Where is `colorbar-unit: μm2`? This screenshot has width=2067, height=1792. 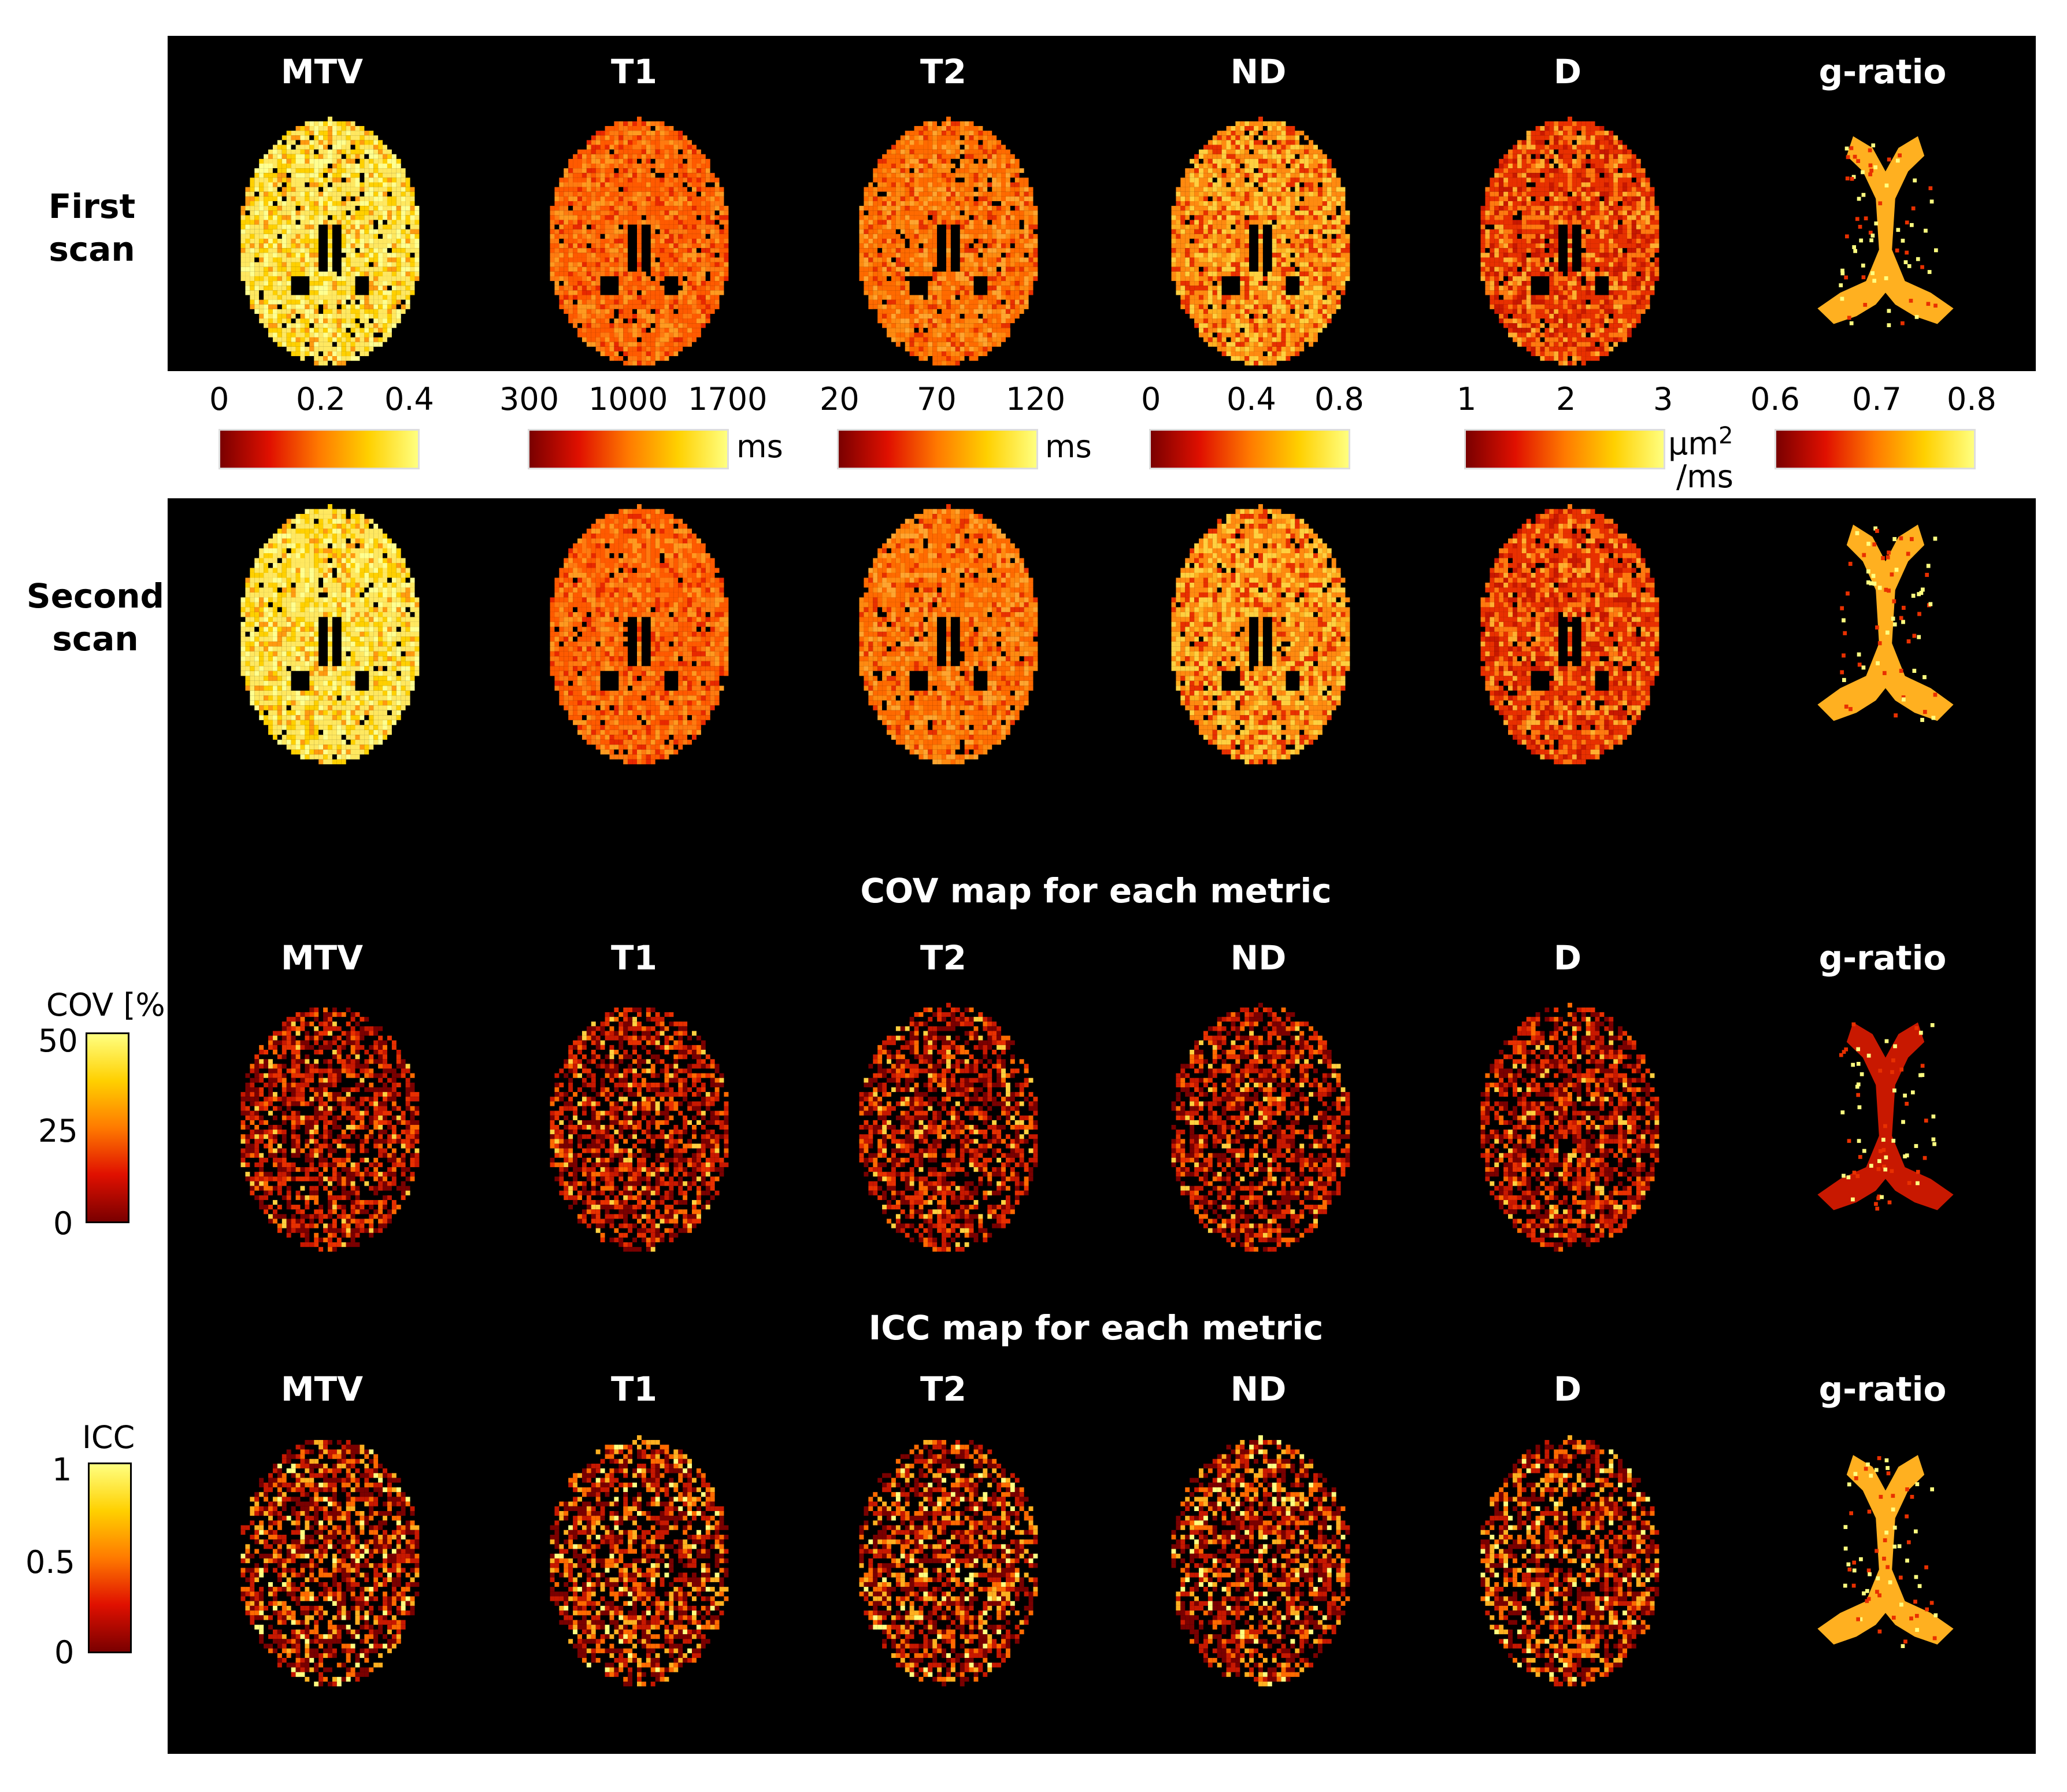
colorbar-unit: μm2 is located at coordinates (1700, 442).